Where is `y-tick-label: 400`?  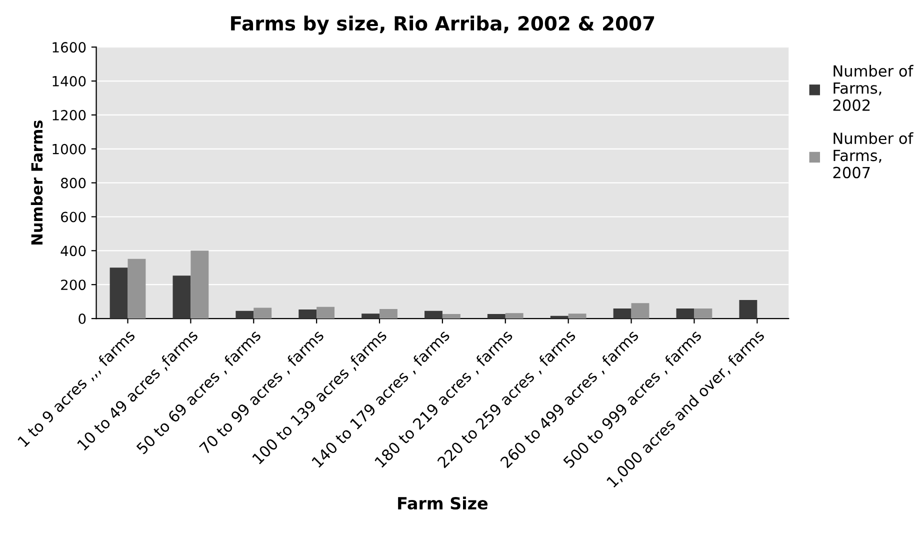 y-tick-label: 400 is located at coordinates (73, 251).